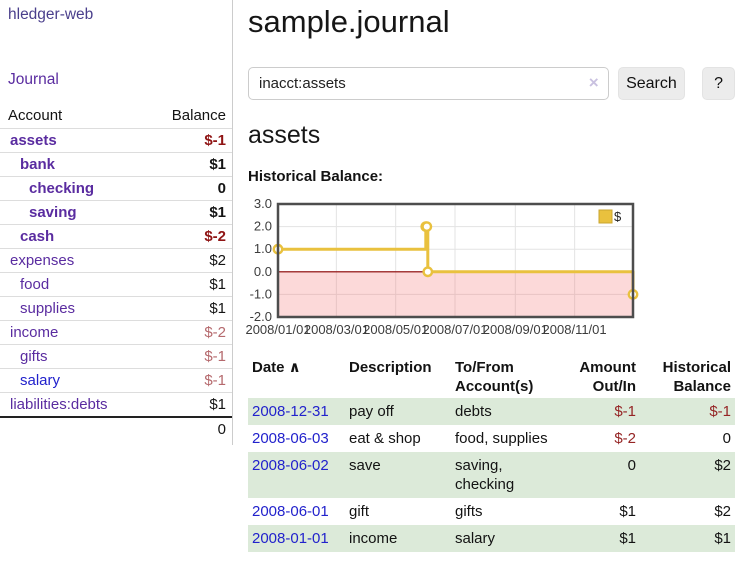 The width and height of the screenshot is (742, 582). Describe the element at coordinates (515, 329) in the screenshot. I see `svg-text: 2008/09/01` at that location.